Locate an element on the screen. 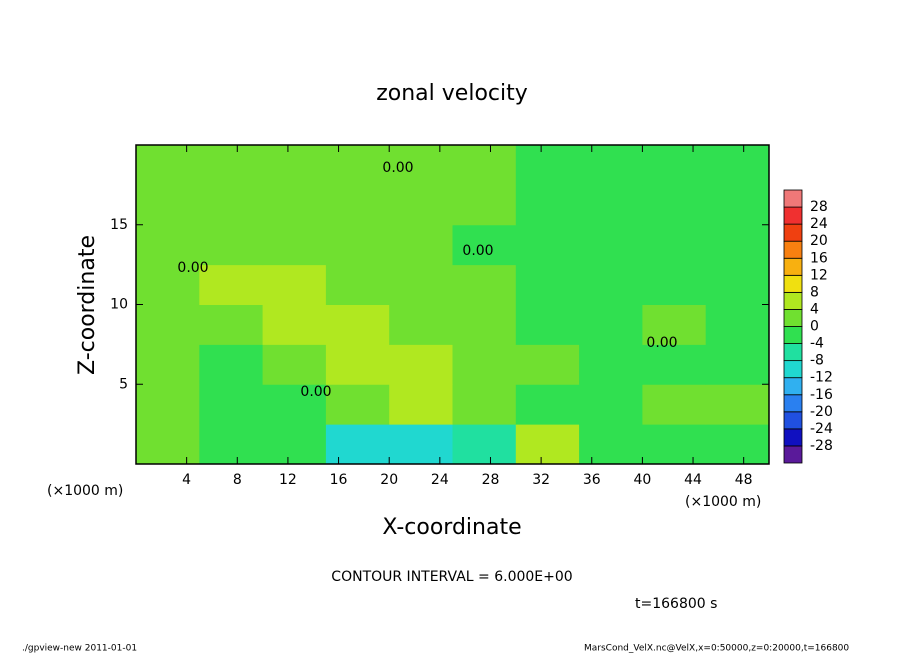 Image resolution: width=904 pixels, height=654 pixels. colorbar-label: -28 is located at coordinates (821, 446).